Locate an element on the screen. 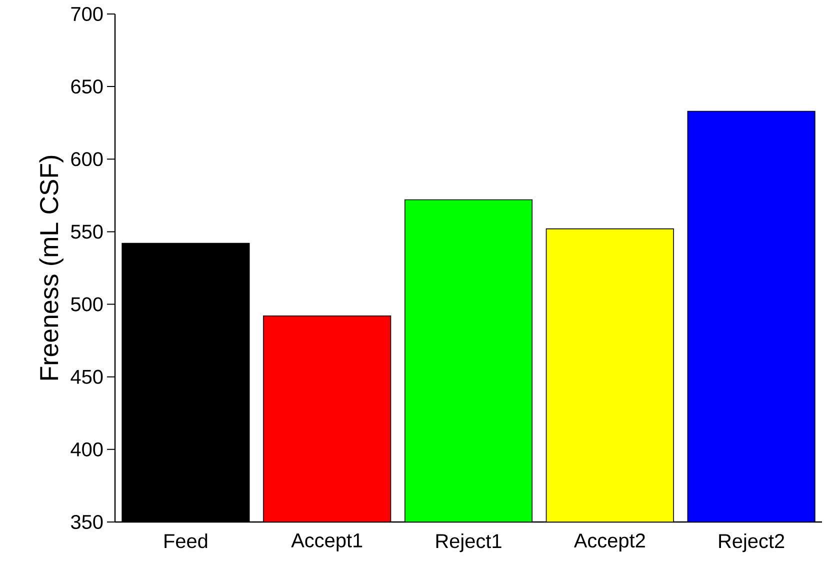  x-tick-label: Accept2 is located at coordinates (609, 543).